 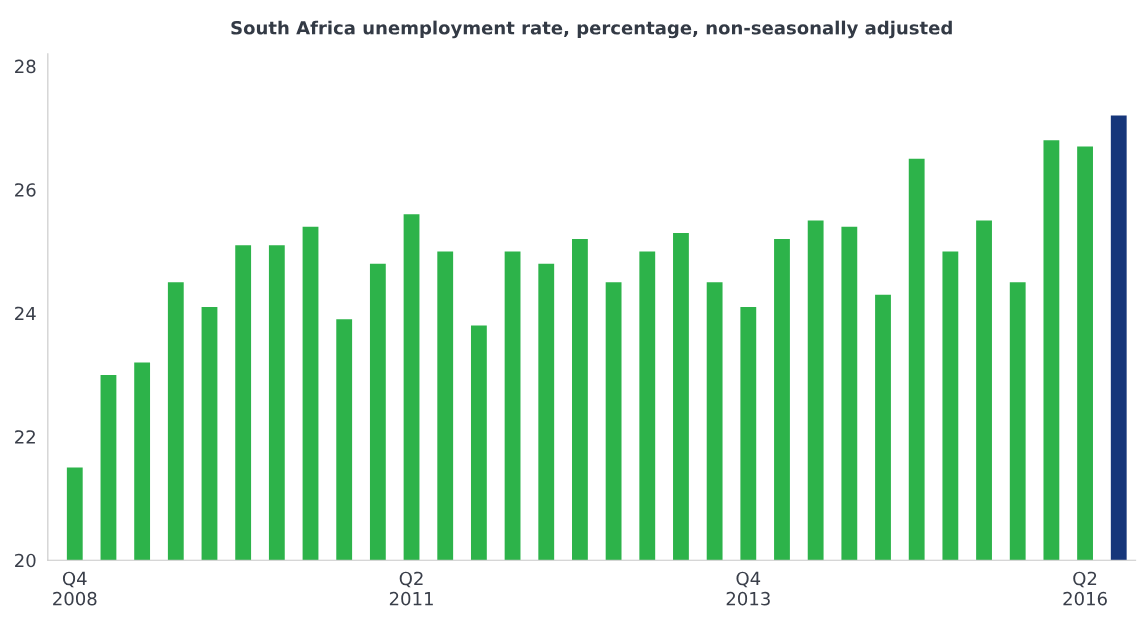 I want to click on chart-title: South Africa unemployment rate, percentage, non-seasonally adjusted, so click(x=591, y=29).